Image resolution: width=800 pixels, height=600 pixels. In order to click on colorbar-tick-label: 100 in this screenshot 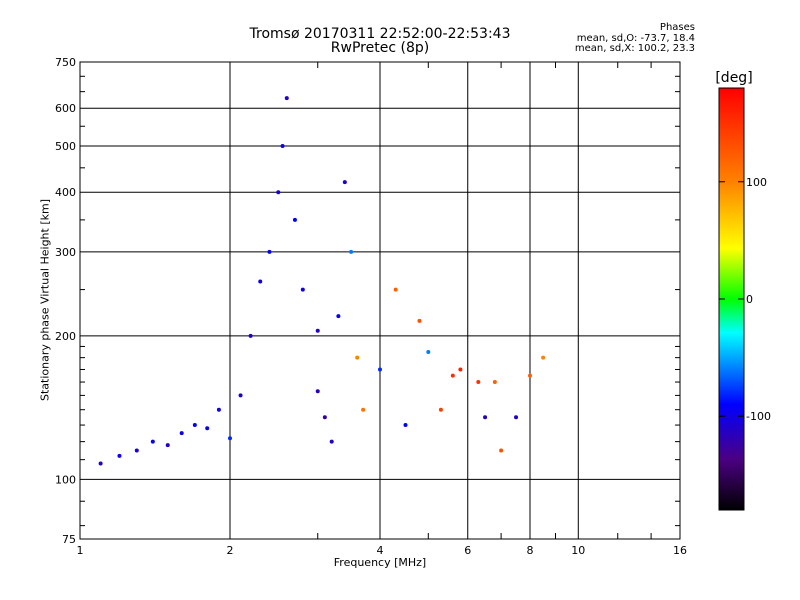, I will do `click(756, 182)`.